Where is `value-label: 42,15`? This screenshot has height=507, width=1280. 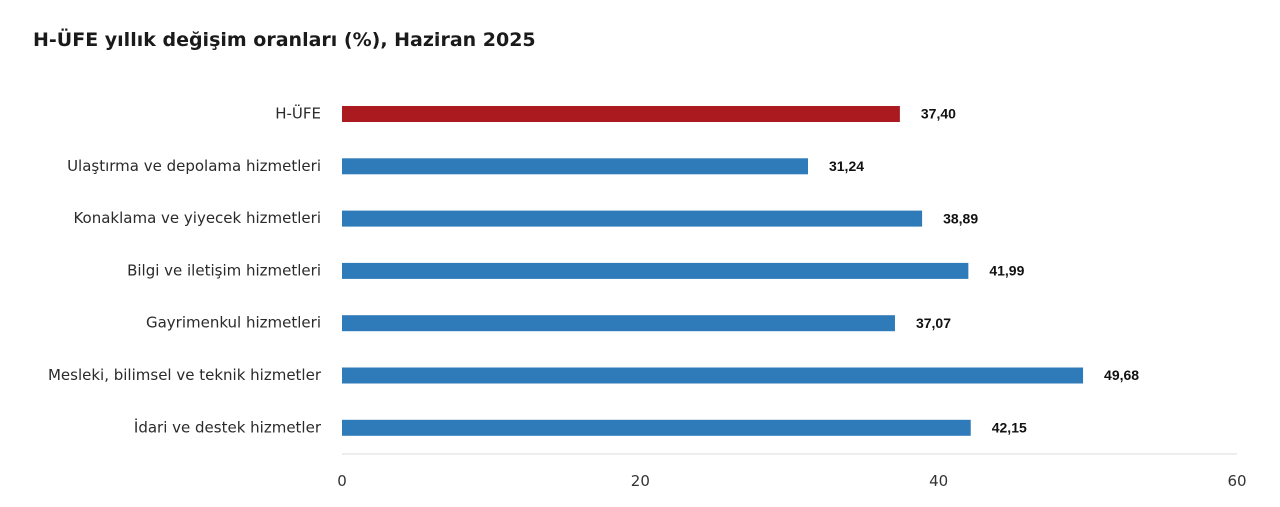 value-label: 42,15 is located at coordinates (1009, 428).